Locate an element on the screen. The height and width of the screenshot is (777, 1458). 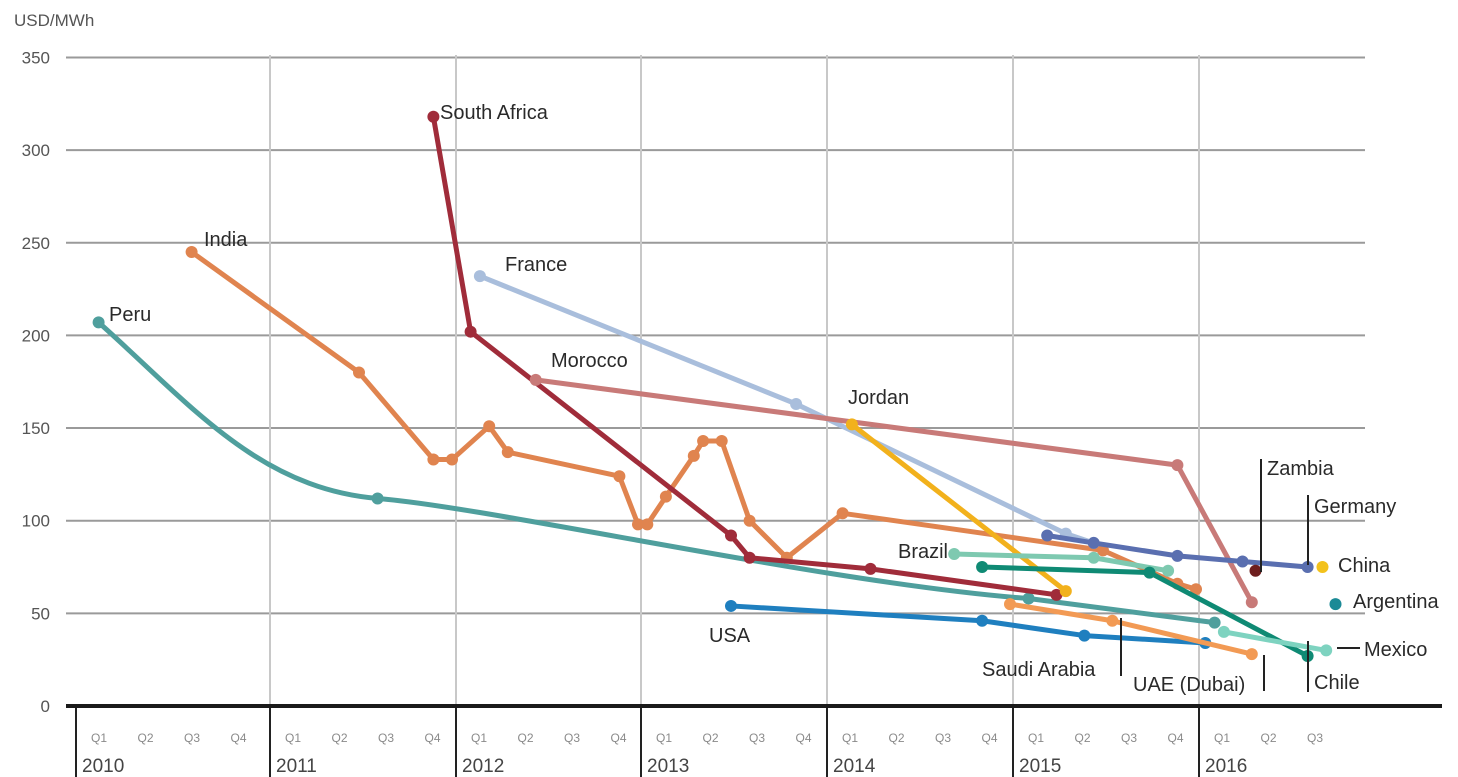
y-tick-label: 350 is located at coordinates (36, 57).